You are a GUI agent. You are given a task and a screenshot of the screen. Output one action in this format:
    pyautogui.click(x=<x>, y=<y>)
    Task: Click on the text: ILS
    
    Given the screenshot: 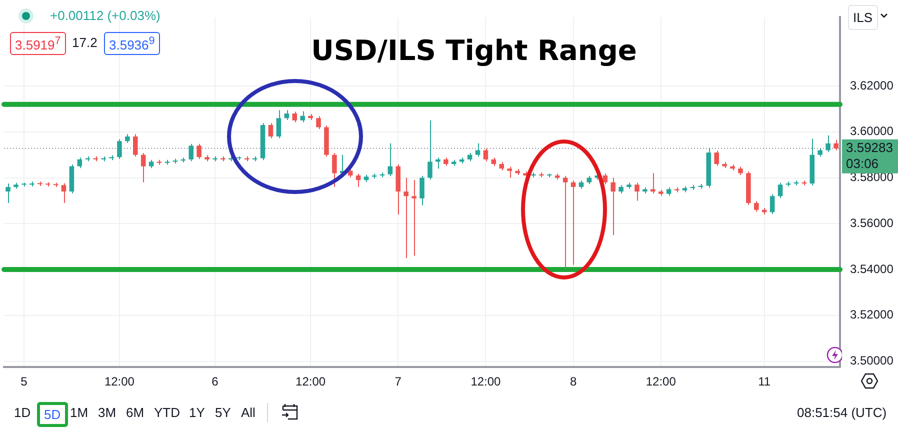 What is the action you would take?
    pyautogui.click(x=863, y=17)
    